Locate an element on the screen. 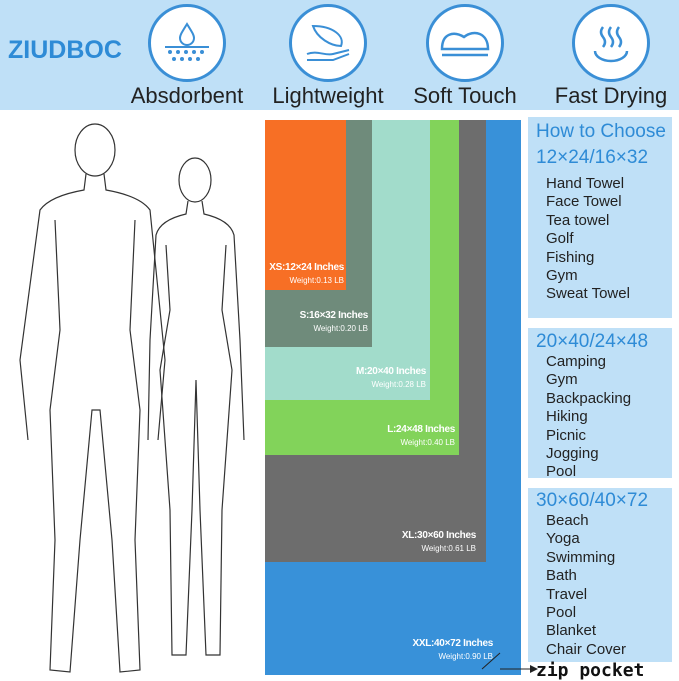 The image size is (679, 681). weight-label: Weight:0.90 LB is located at coordinates (465, 656).